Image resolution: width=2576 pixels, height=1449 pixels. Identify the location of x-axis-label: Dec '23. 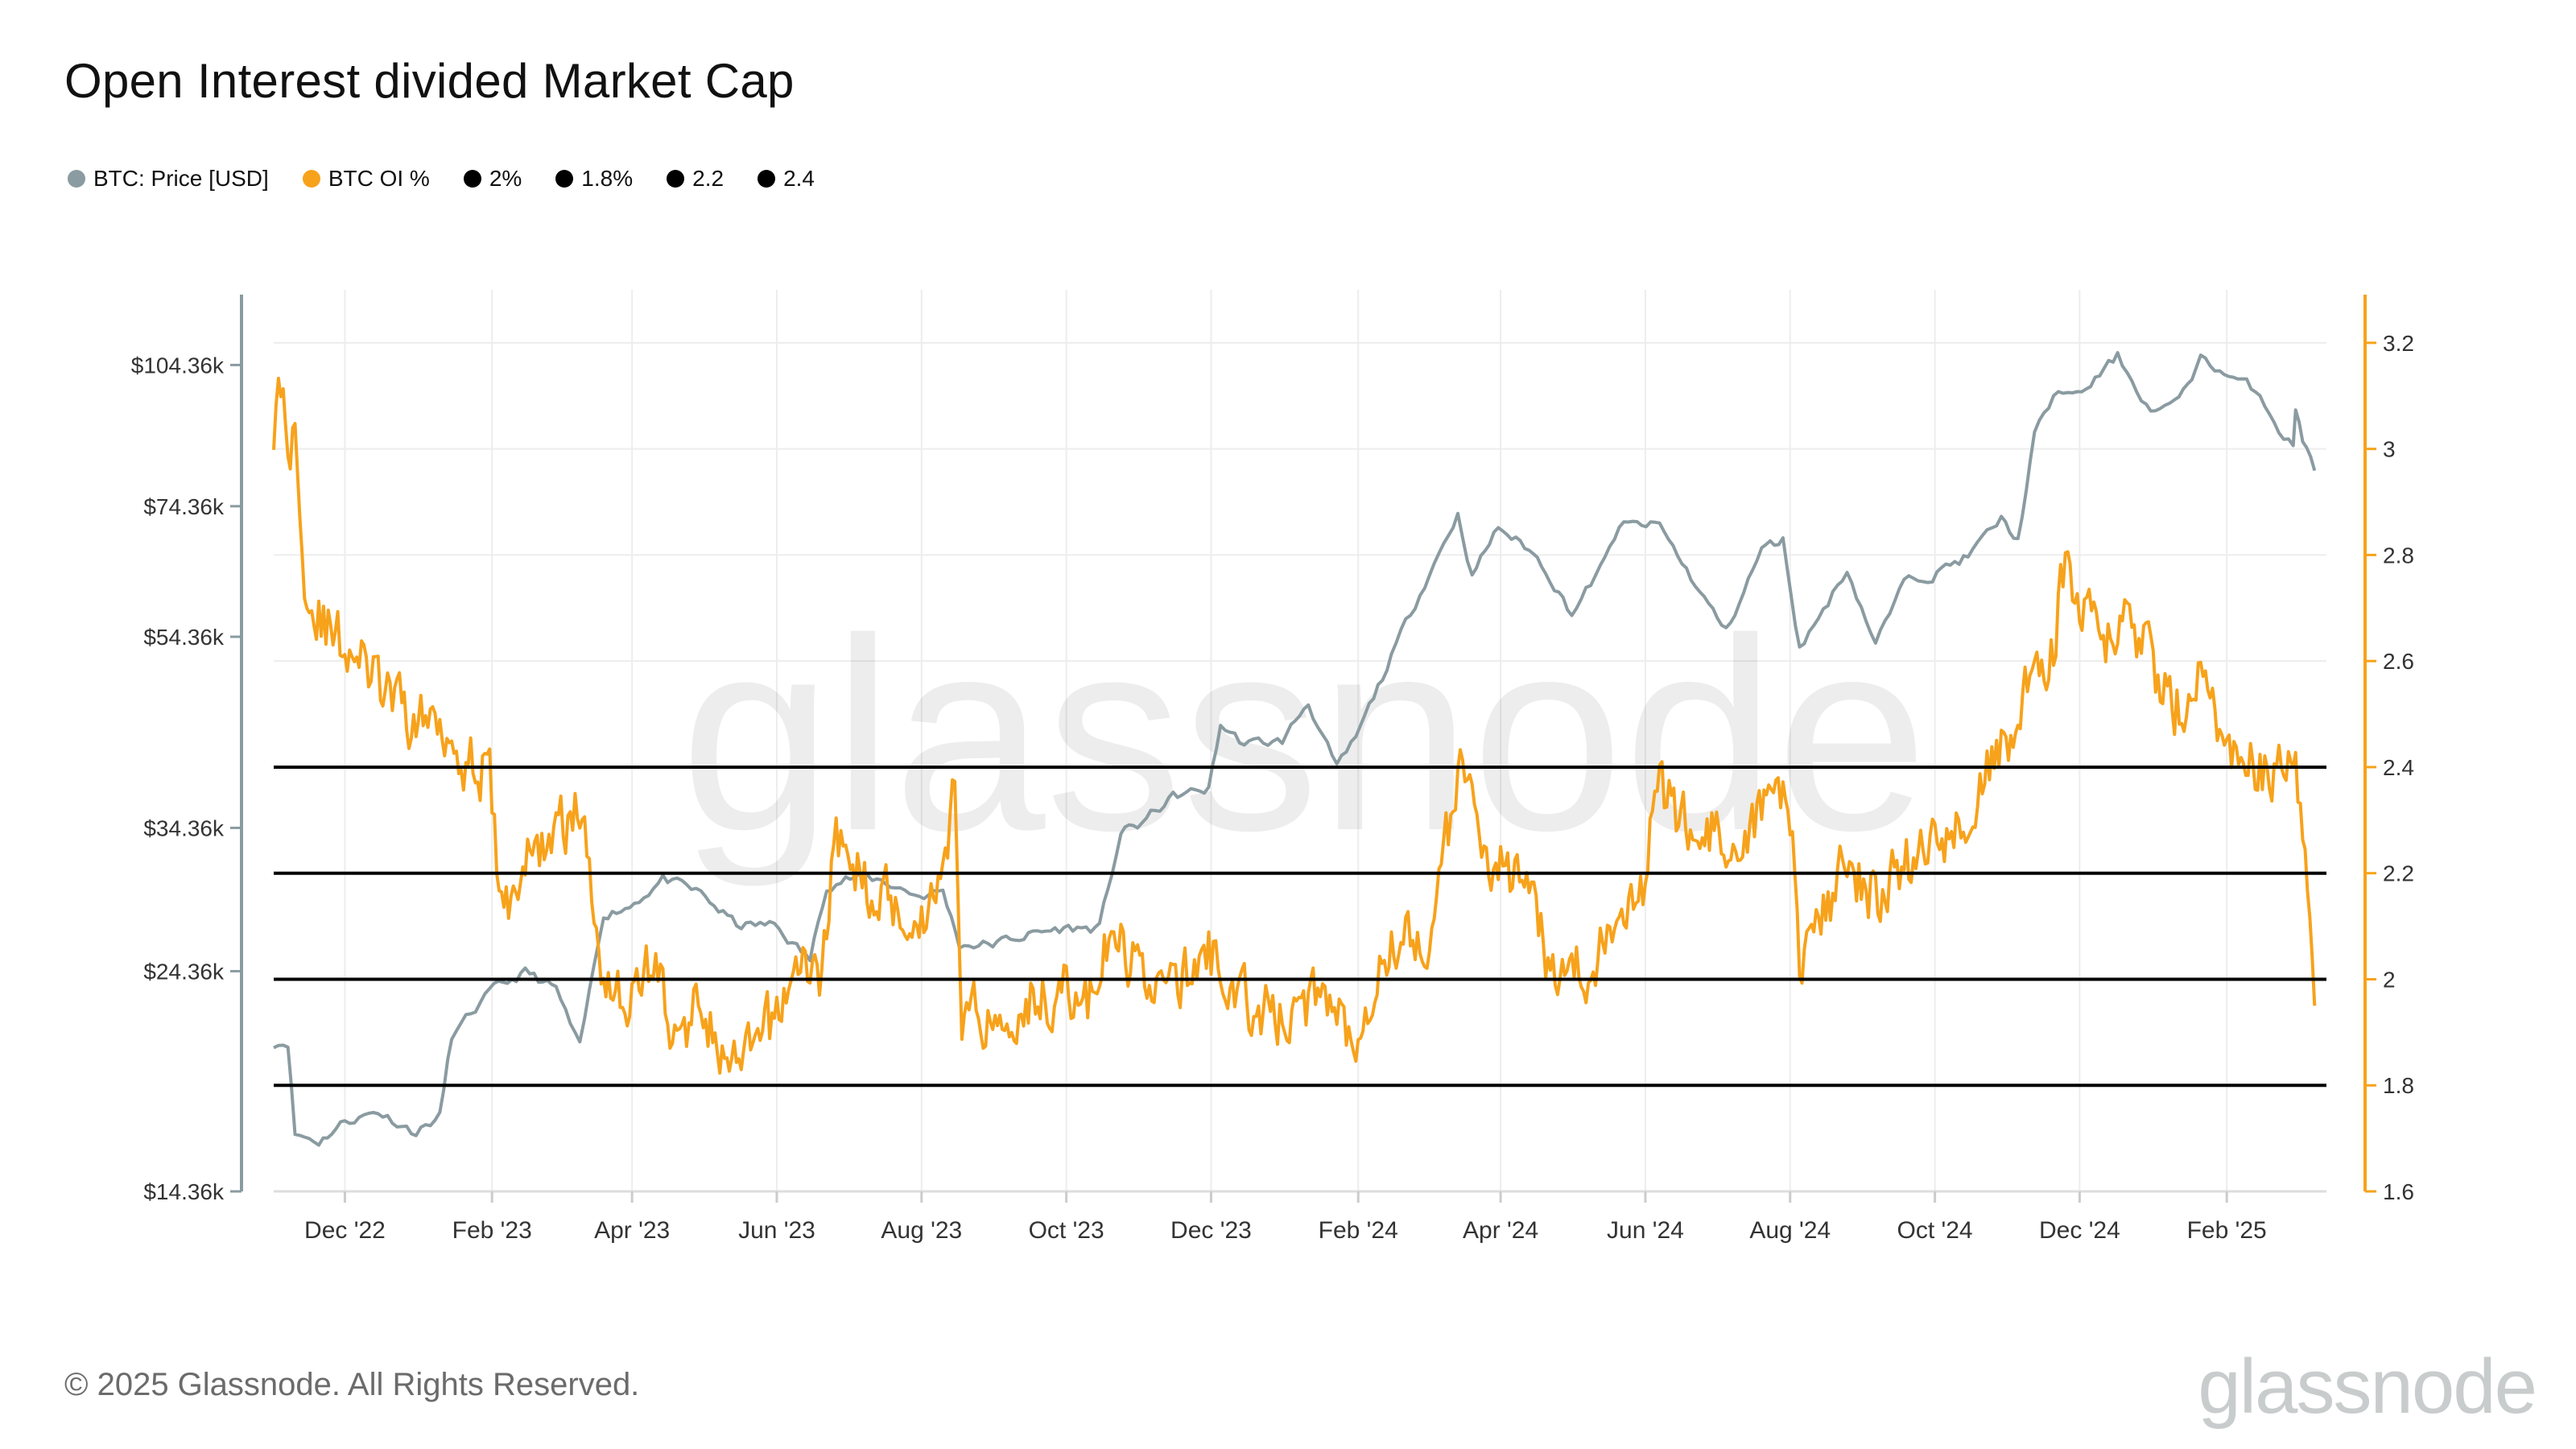
(1211, 1230).